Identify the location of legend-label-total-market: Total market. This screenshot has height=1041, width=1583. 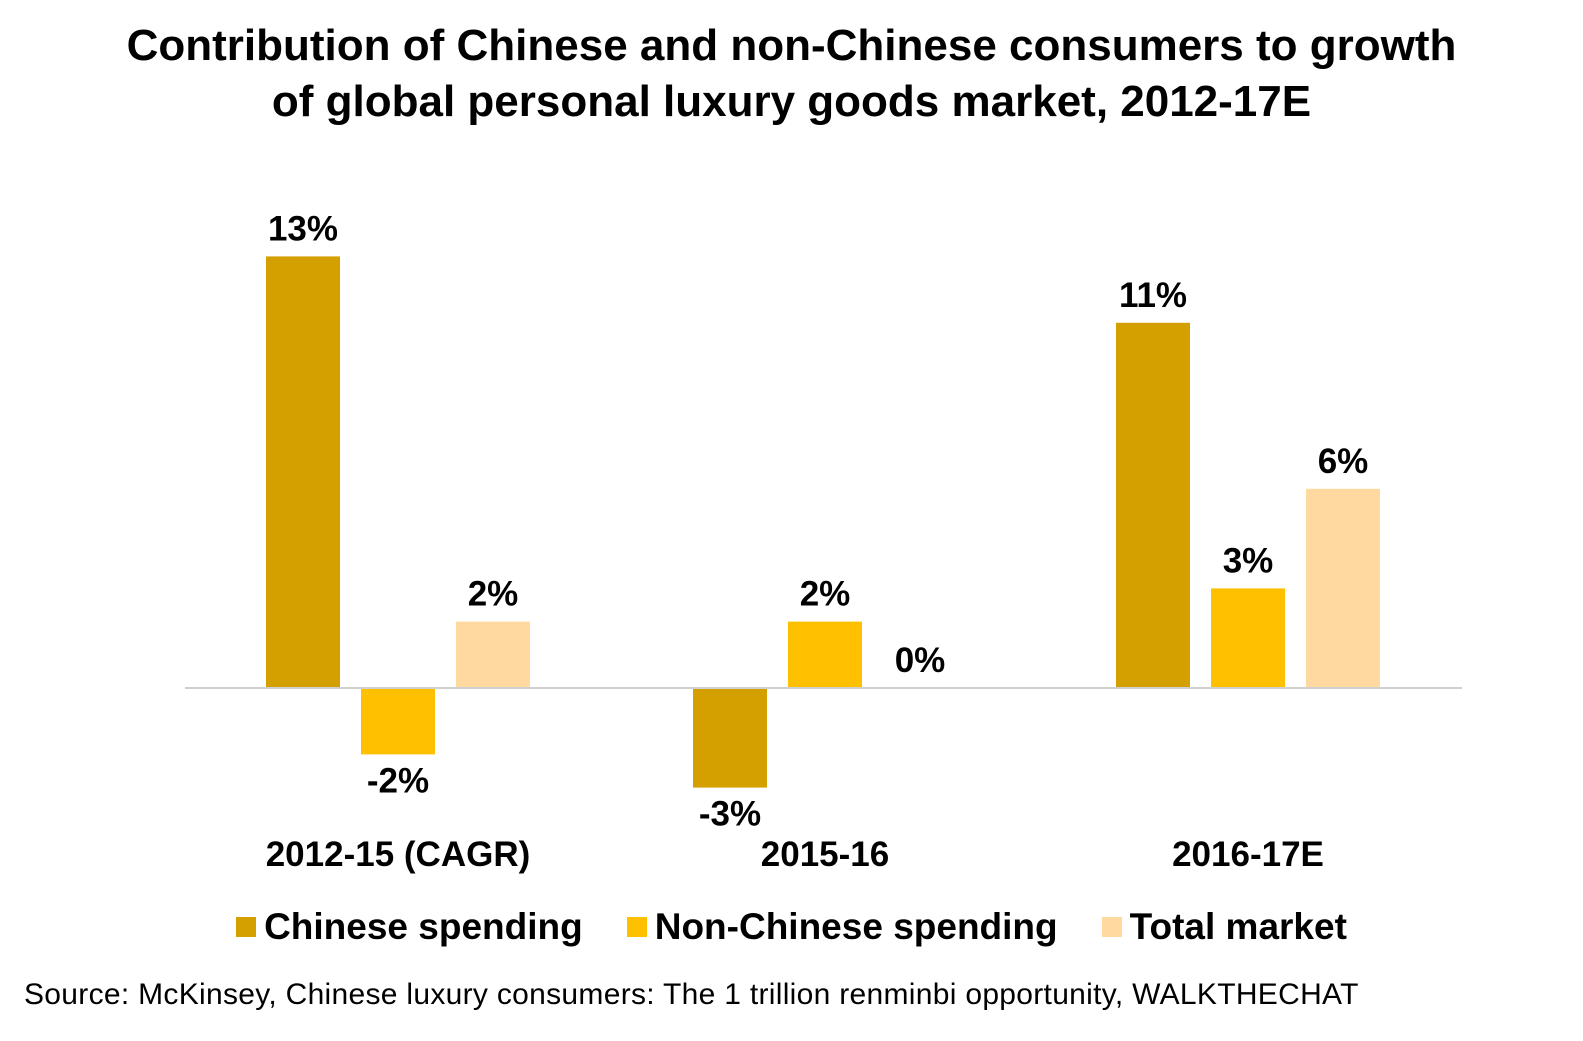
(1238, 926).